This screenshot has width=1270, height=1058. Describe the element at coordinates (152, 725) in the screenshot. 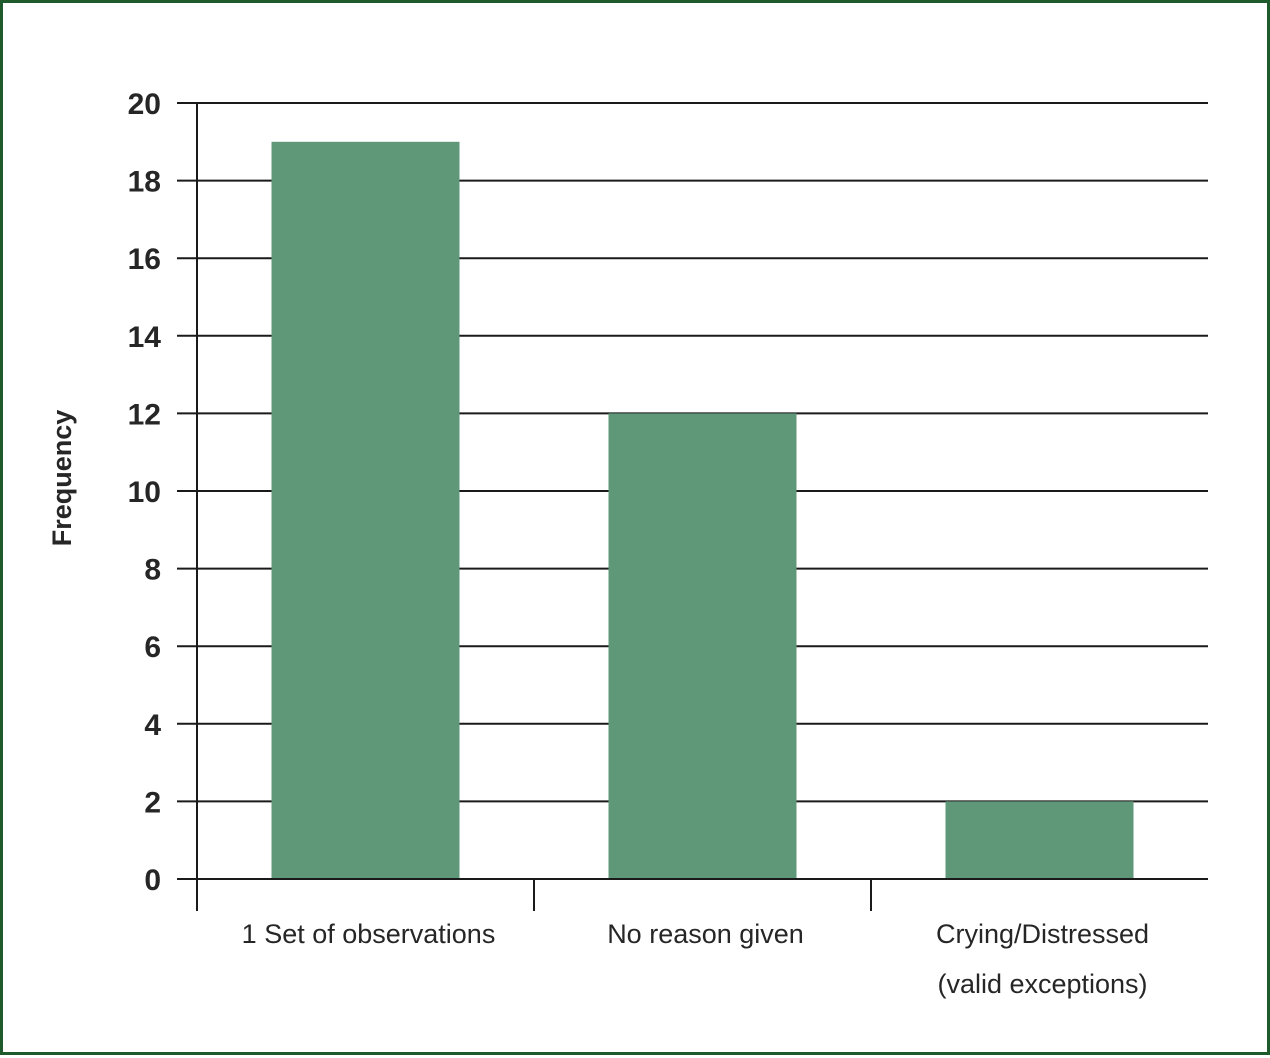

I see `y-tick-label: 4` at that location.